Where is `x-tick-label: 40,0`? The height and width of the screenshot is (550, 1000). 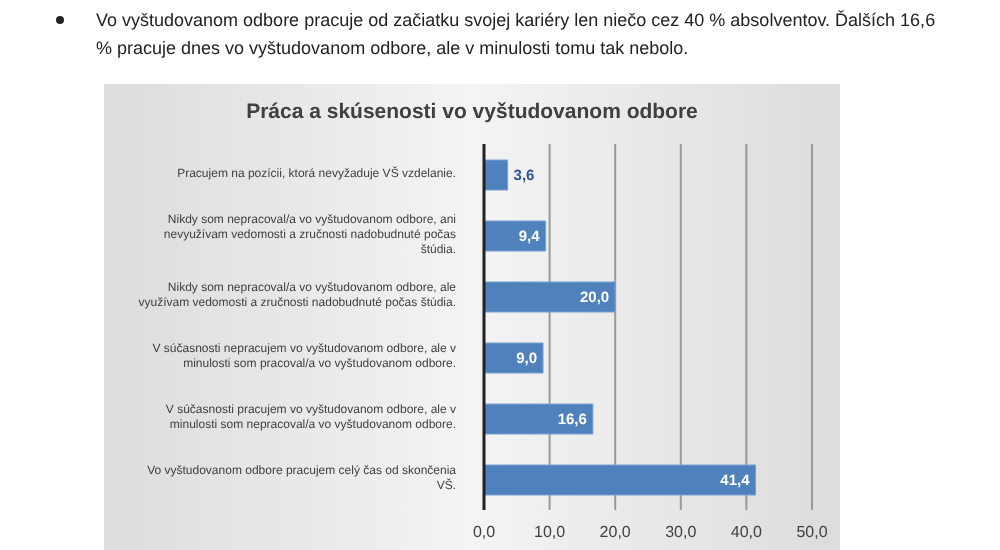 x-tick-label: 40,0 is located at coordinates (747, 532).